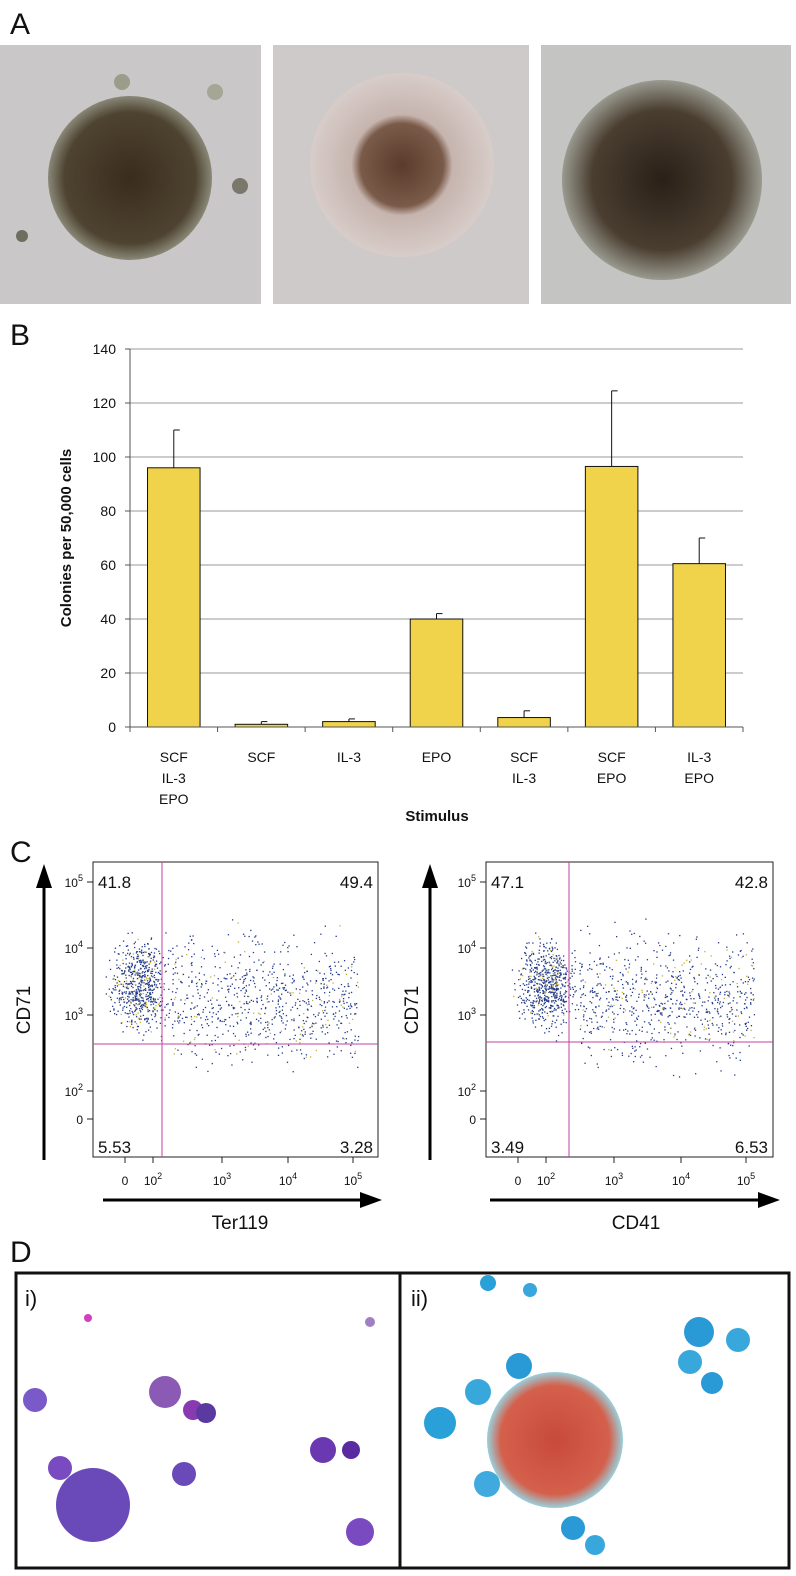 The width and height of the screenshot is (796, 1576). I want to click on bar, so click(436, 673).